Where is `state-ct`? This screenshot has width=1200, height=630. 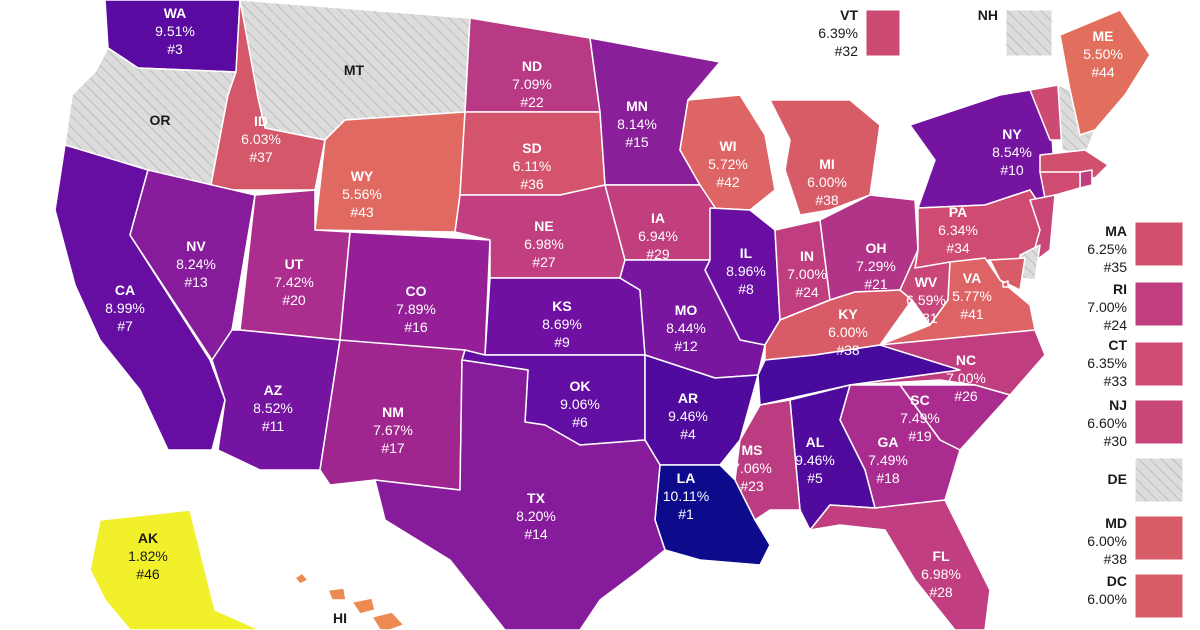 state-ct is located at coordinates (1060, 185).